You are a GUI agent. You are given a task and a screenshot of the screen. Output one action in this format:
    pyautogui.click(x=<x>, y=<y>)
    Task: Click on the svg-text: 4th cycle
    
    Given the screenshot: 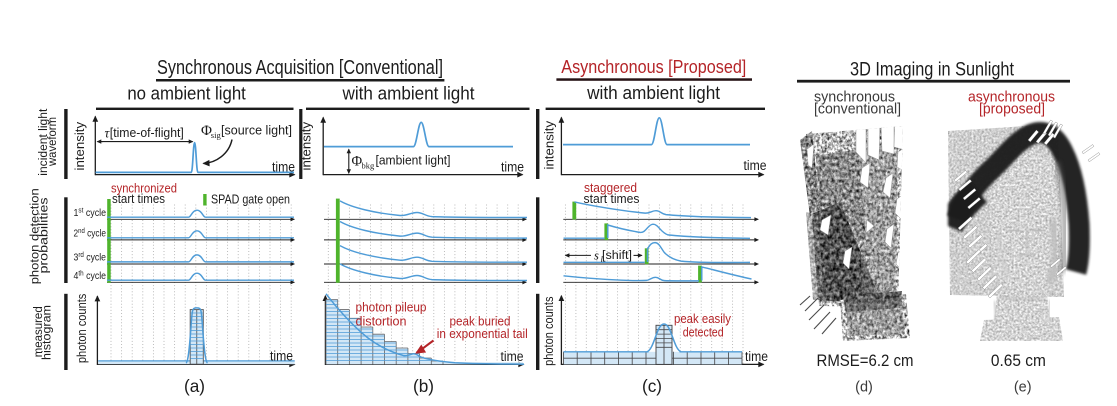 What is the action you would take?
    pyautogui.click(x=90, y=275)
    